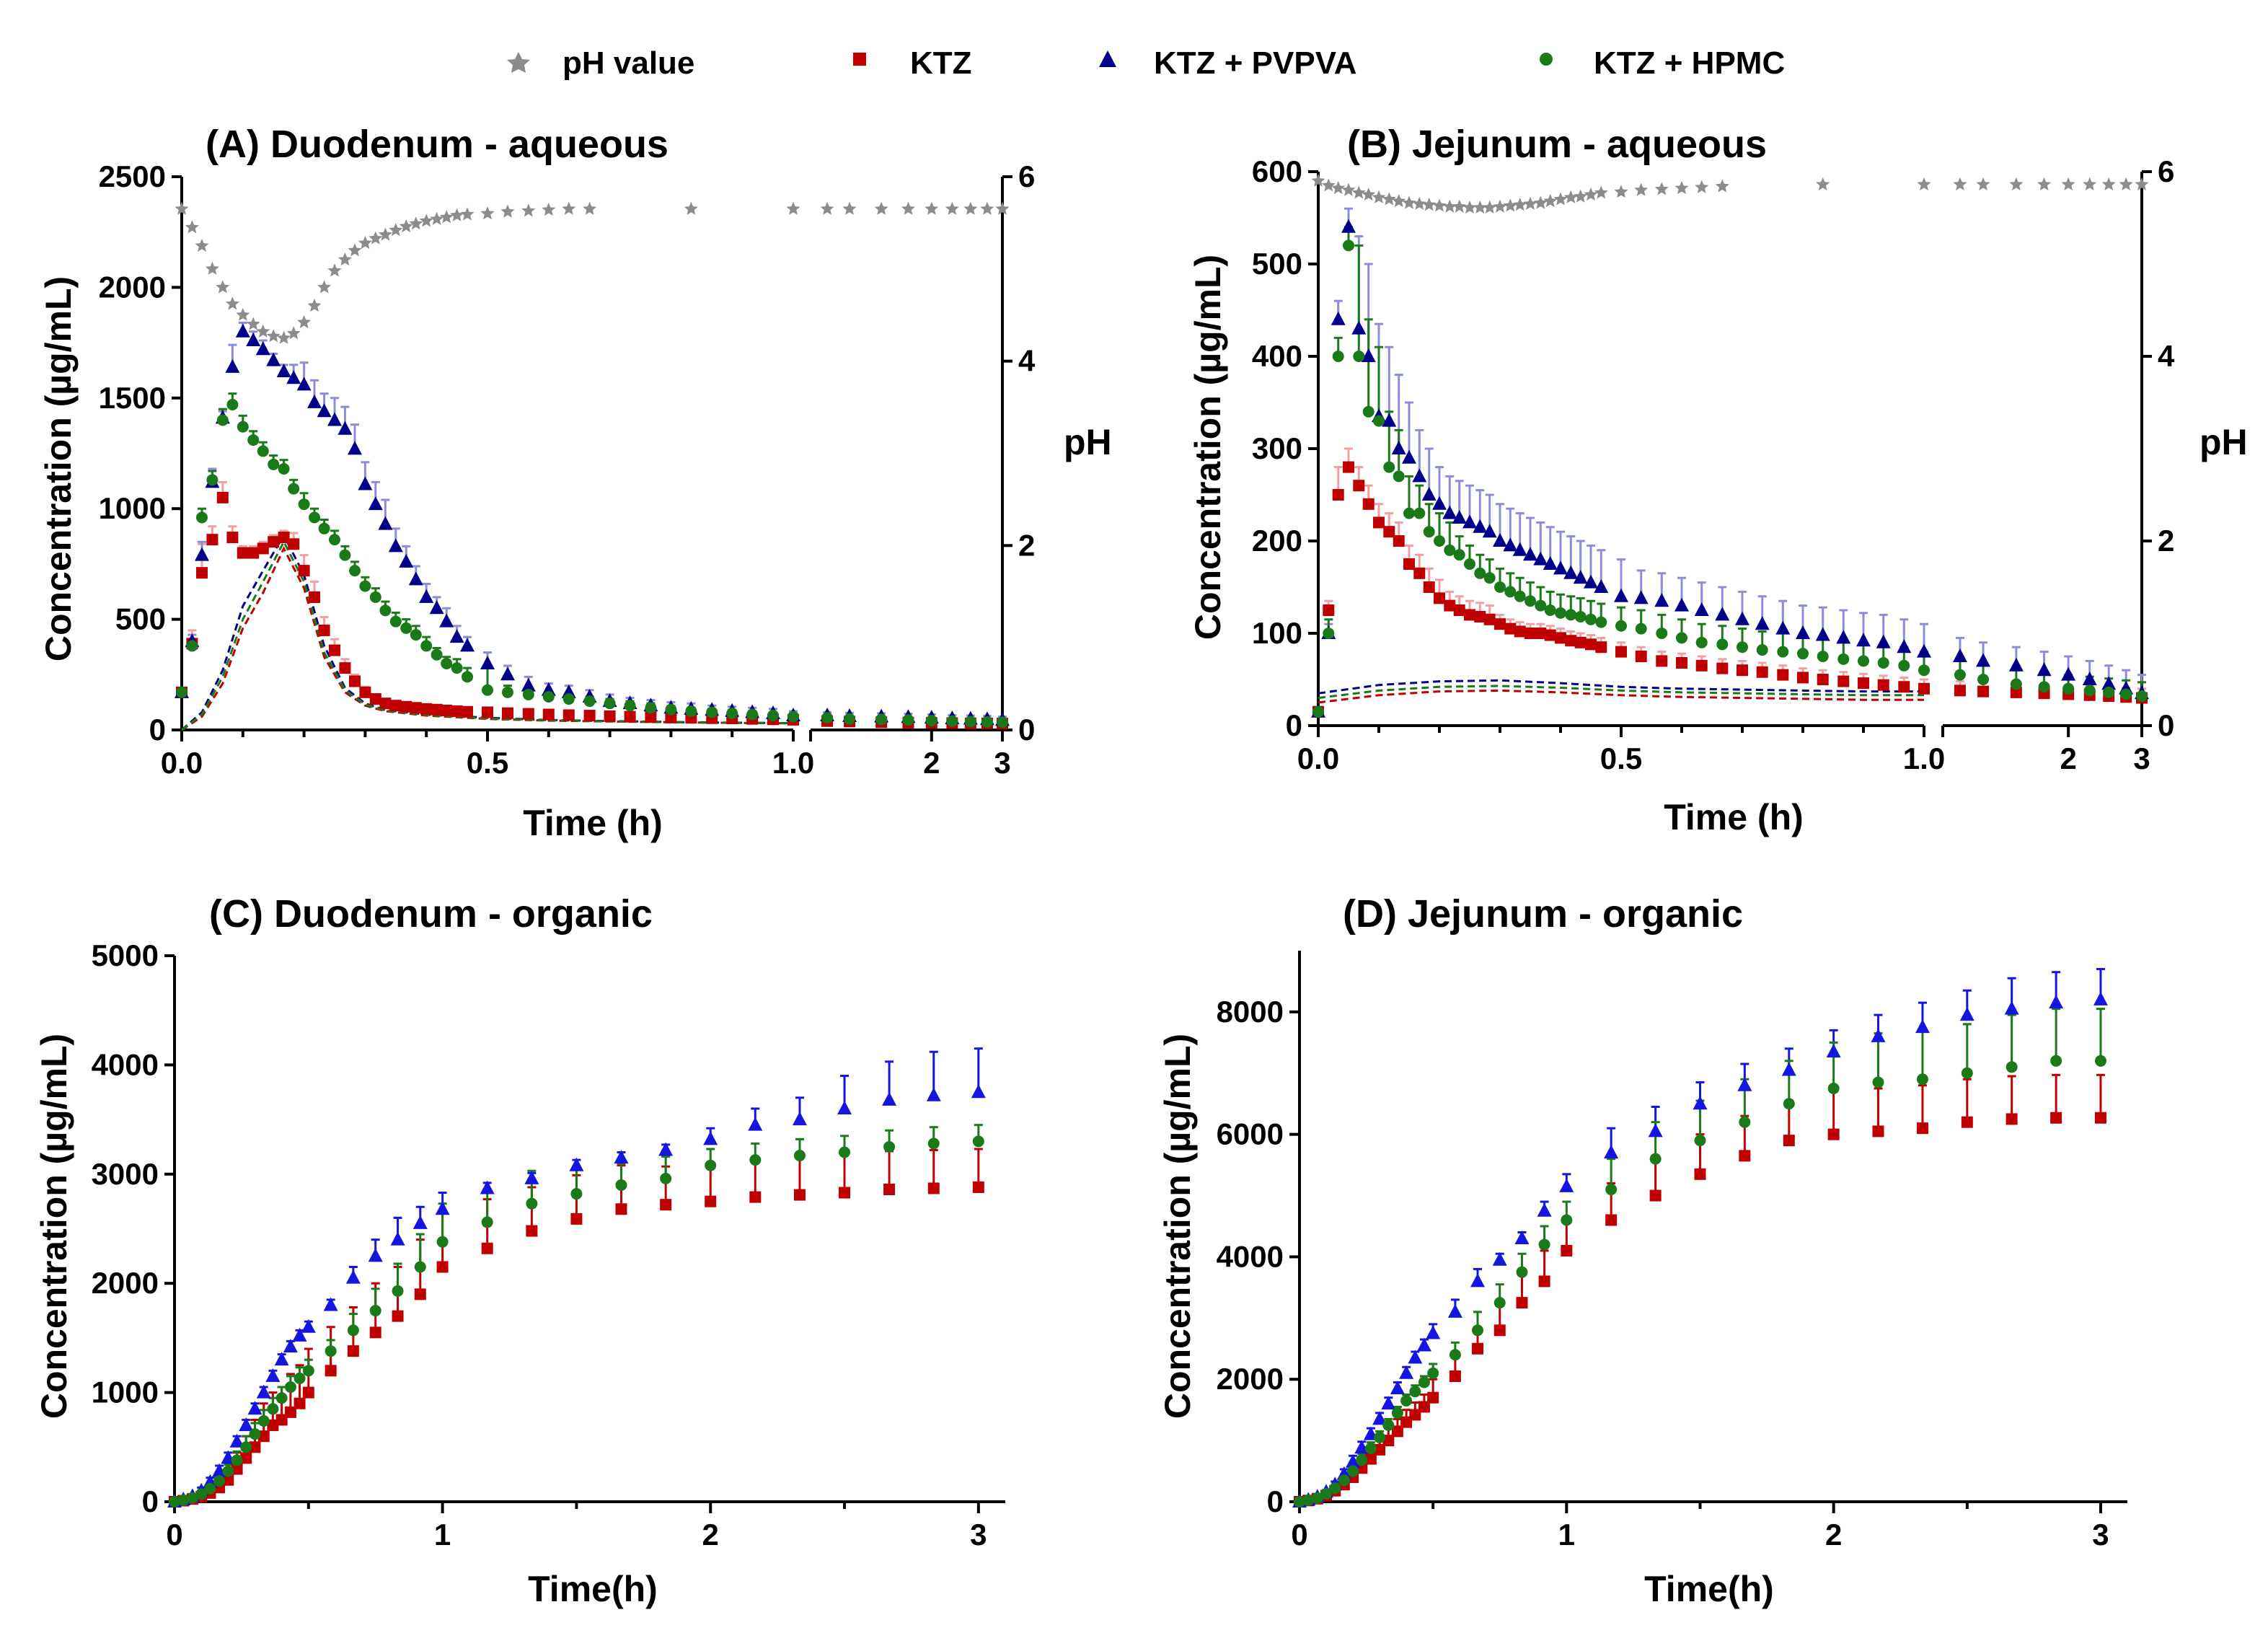  Describe the element at coordinates (1566, 1535) in the screenshot. I see `x-tick-label: 1` at that location.